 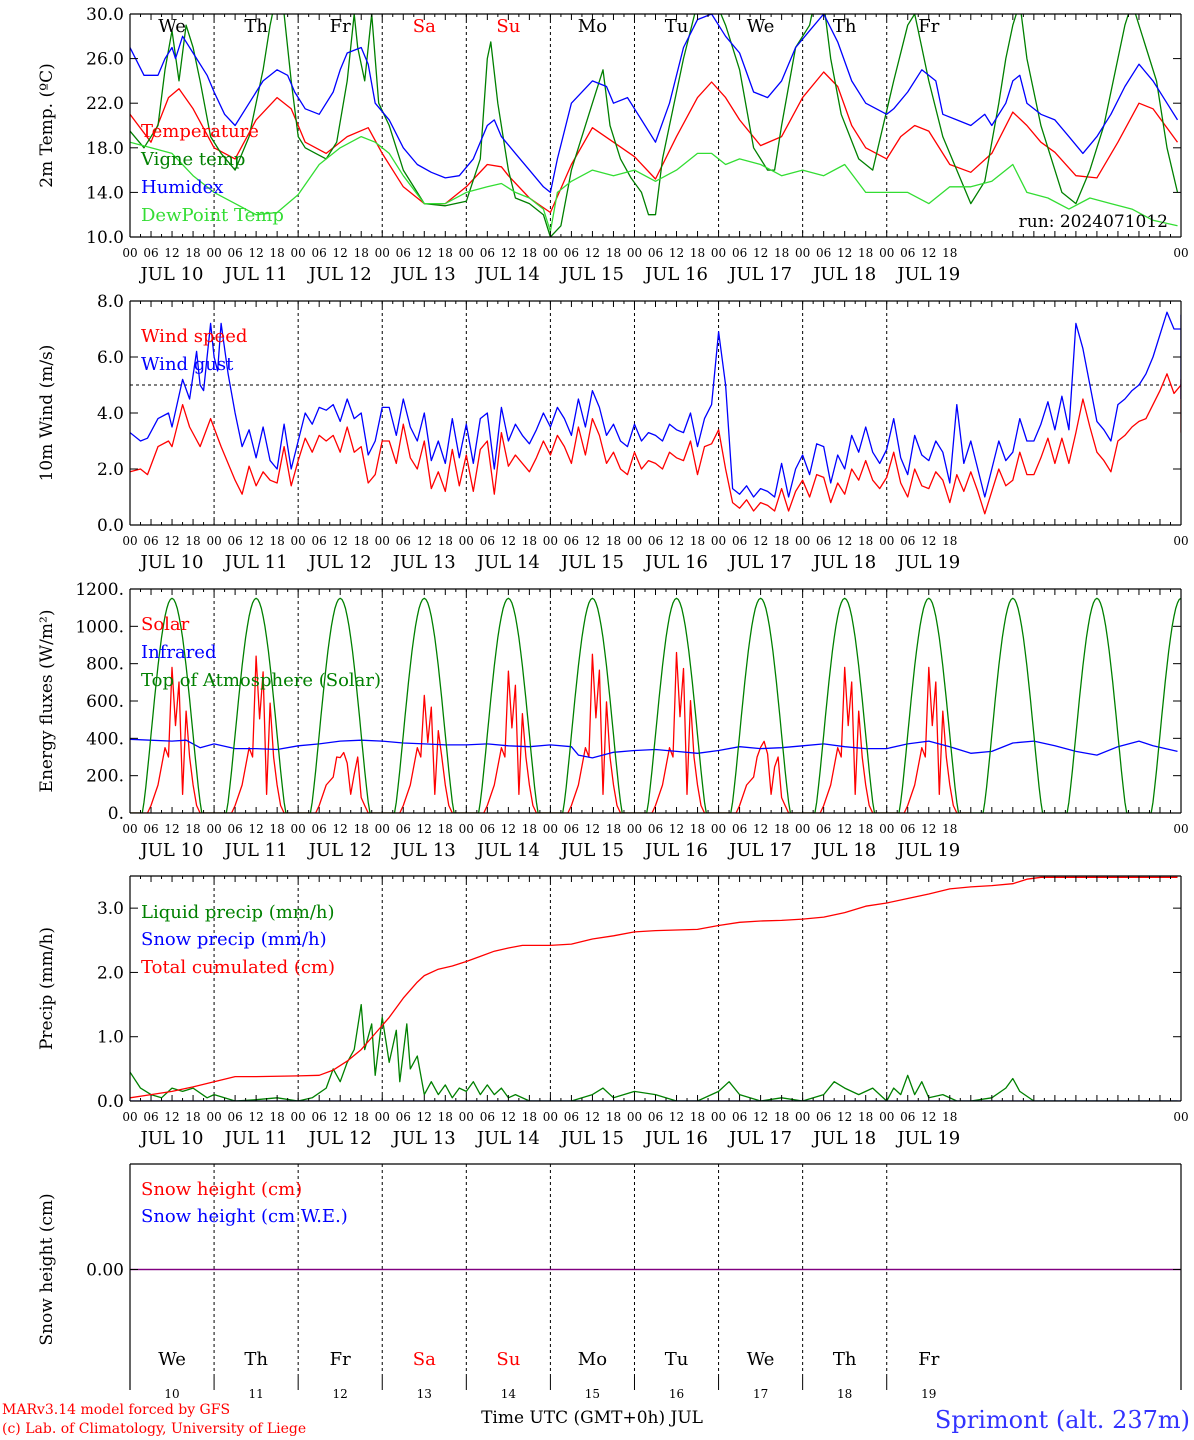 I want to click on legend-entry: Snow height (cm), so click(x=221, y=1189).